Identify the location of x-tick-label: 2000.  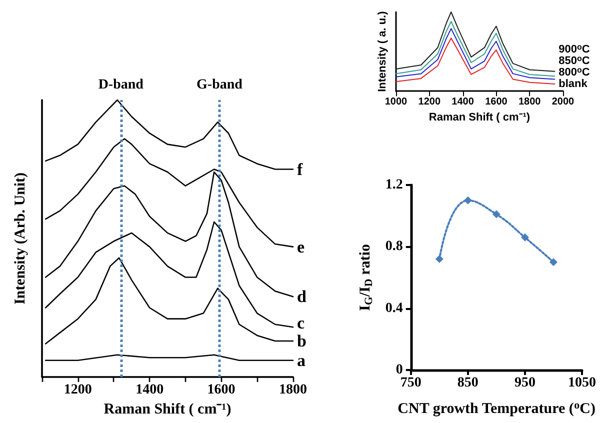
(563, 102).